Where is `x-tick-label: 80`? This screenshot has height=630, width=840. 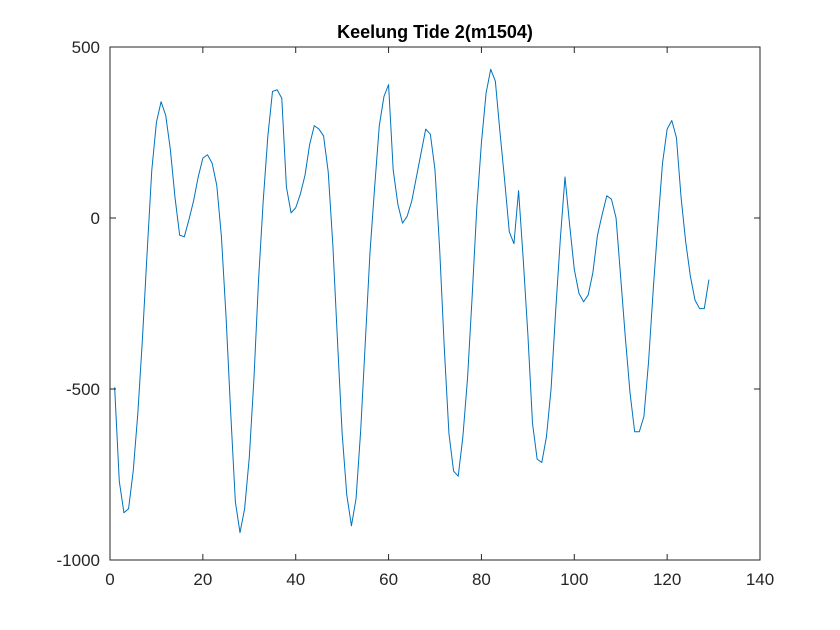
x-tick-label: 80 is located at coordinates (481, 579).